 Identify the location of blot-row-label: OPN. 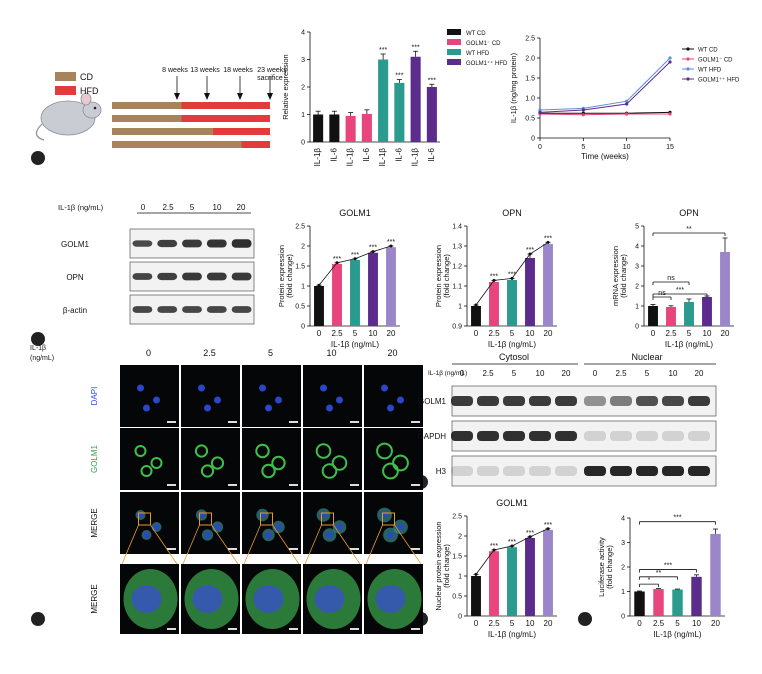
(75, 277).